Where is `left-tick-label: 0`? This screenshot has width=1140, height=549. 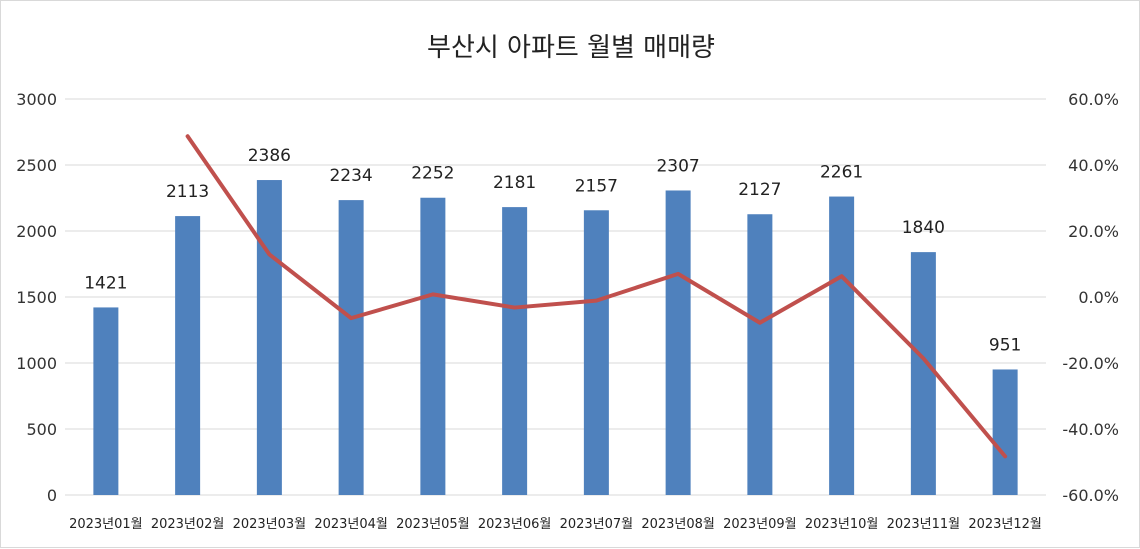 left-tick-label: 0 is located at coordinates (52, 495).